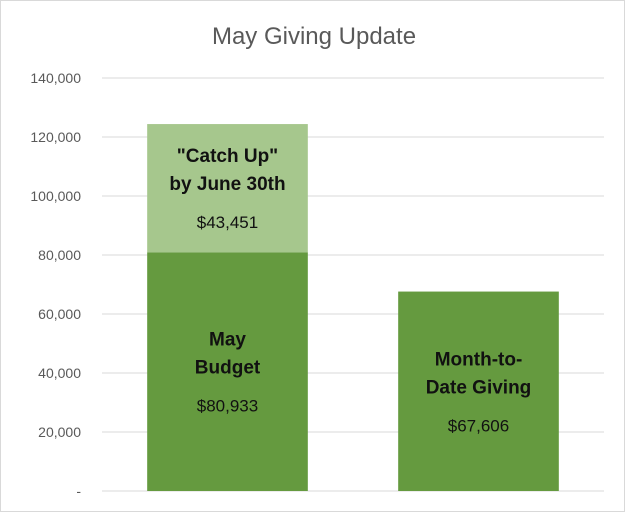 The image size is (625, 513). Describe the element at coordinates (59, 314) in the screenshot. I see `y-tick-label: 60,000` at that location.